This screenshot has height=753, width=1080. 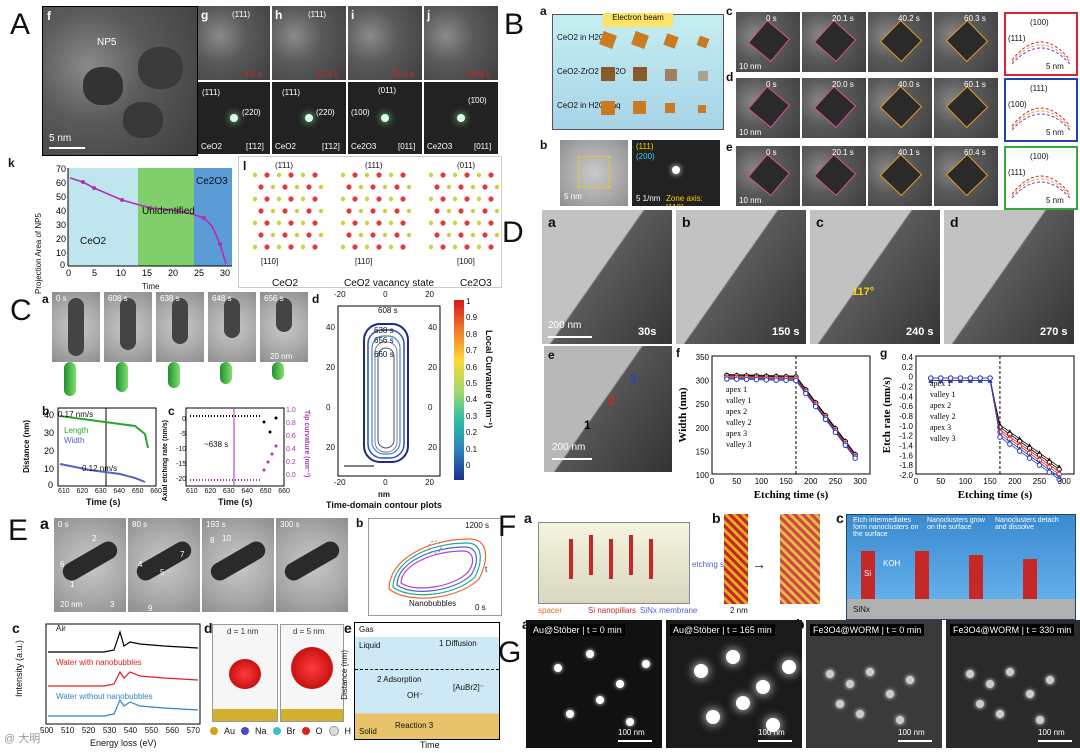 What do you see at coordinates (387, 90) in the screenshot?
I see `fft-label: (011)` at bounding box center [387, 90].